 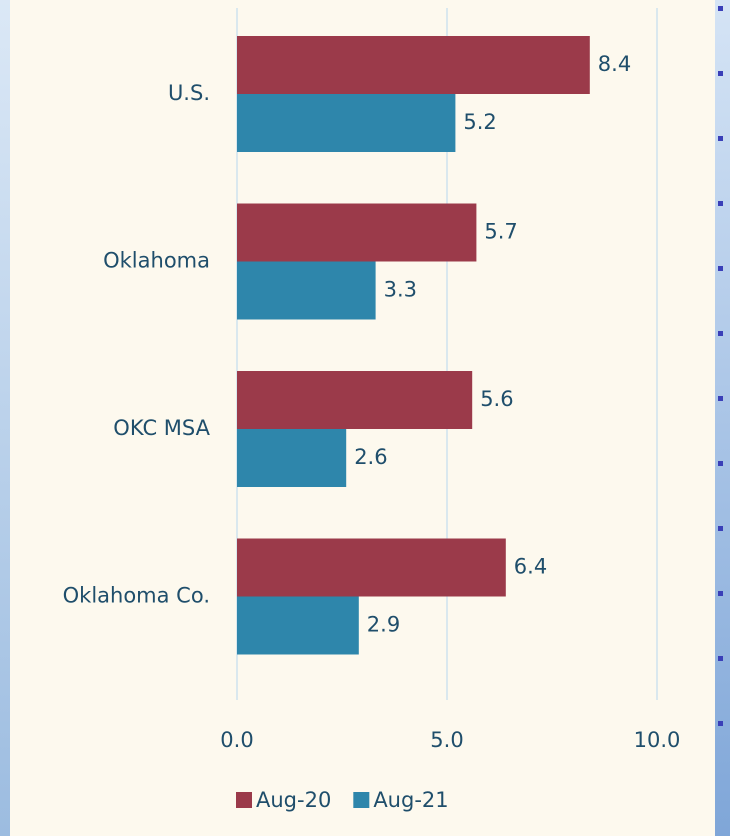 I want to click on y-tick-label: Oklahoma, so click(x=156, y=261).